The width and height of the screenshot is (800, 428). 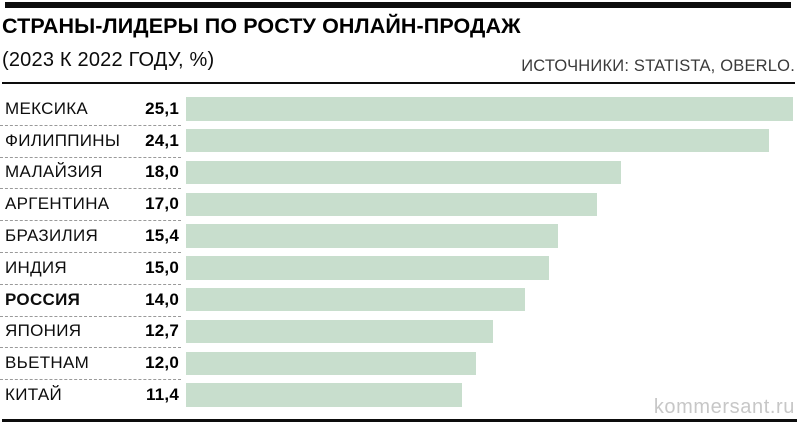 What do you see at coordinates (36, 267) in the screenshot?
I see `country-label: ИНДИЯ` at bounding box center [36, 267].